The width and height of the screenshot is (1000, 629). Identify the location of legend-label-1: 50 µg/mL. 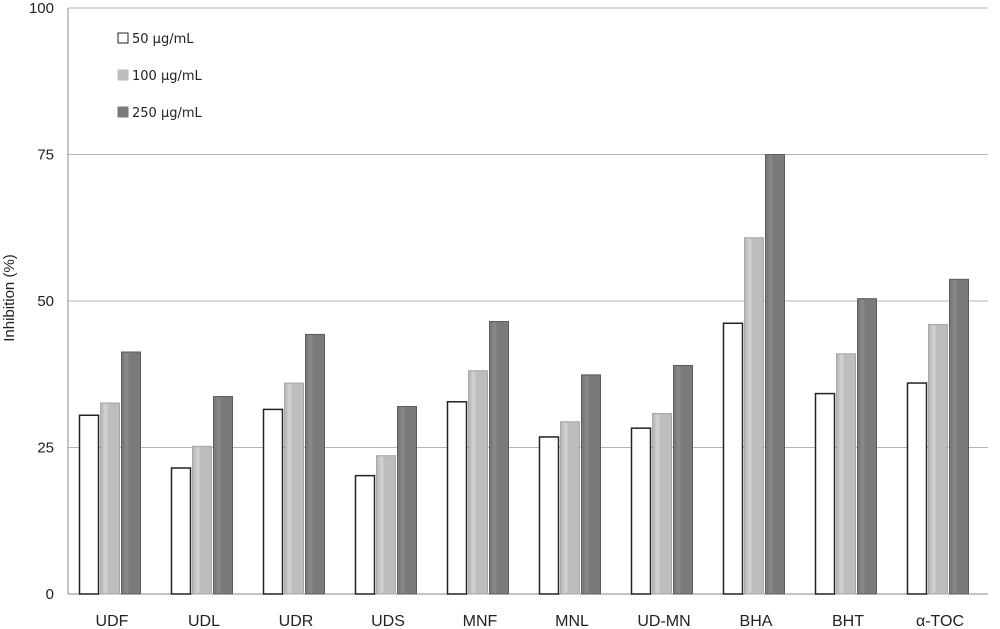
(163, 39).